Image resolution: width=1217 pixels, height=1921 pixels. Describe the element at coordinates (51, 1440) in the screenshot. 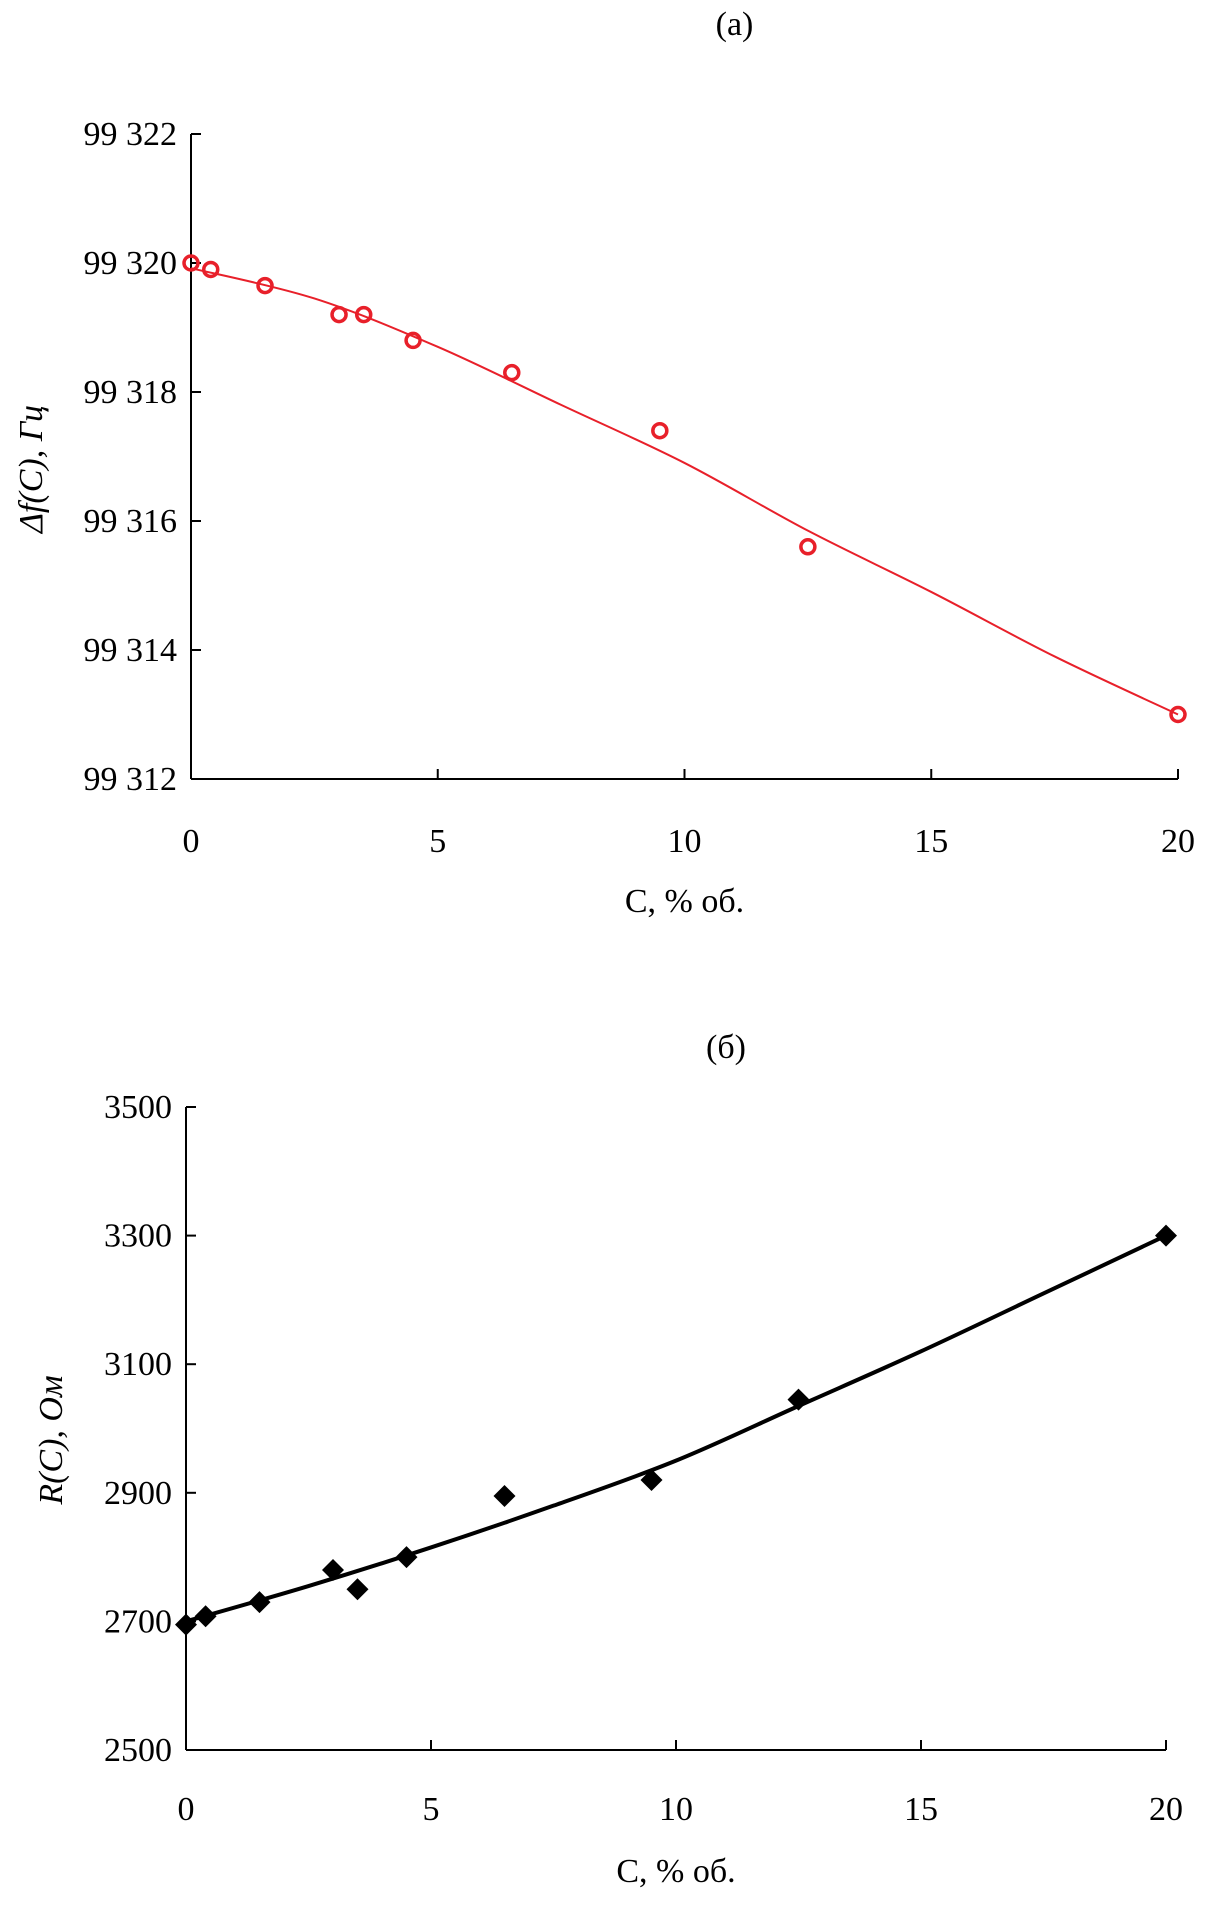

I see `y-axis-label: R(C), Ом` at that location.